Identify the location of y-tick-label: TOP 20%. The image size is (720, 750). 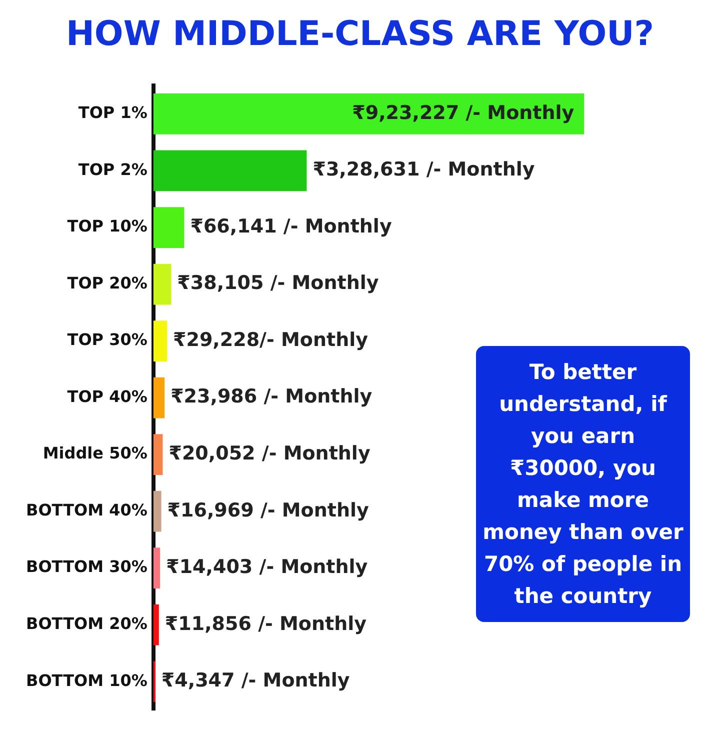
(107, 282).